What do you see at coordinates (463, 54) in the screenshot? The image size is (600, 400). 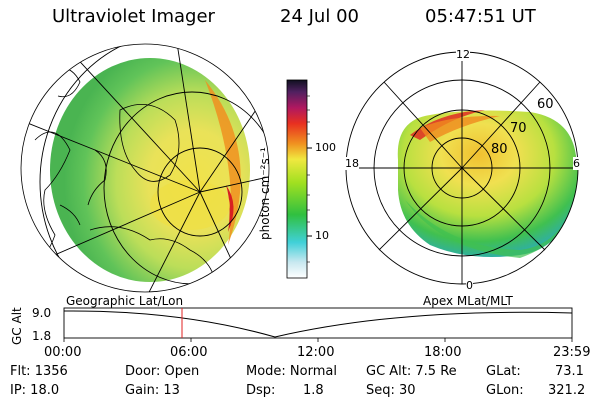 I see `mlt-label-12: 12` at bounding box center [463, 54].